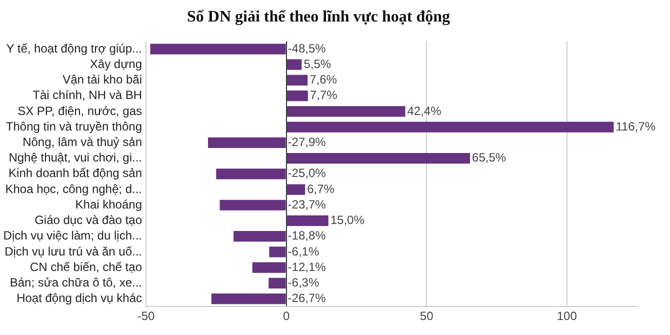 The height and width of the screenshot is (335, 670). Describe the element at coordinates (307, 48) in the screenshot. I see `data-label: -48,5%` at that location.